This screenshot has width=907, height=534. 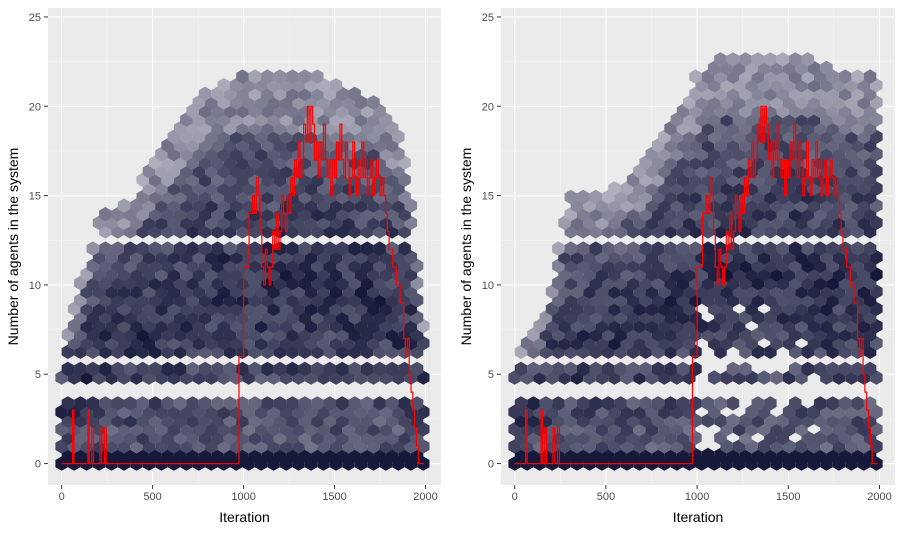 What do you see at coordinates (488, 197) in the screenshot?
I see `y-tick-label: 15` at bounding box center [488, 197].